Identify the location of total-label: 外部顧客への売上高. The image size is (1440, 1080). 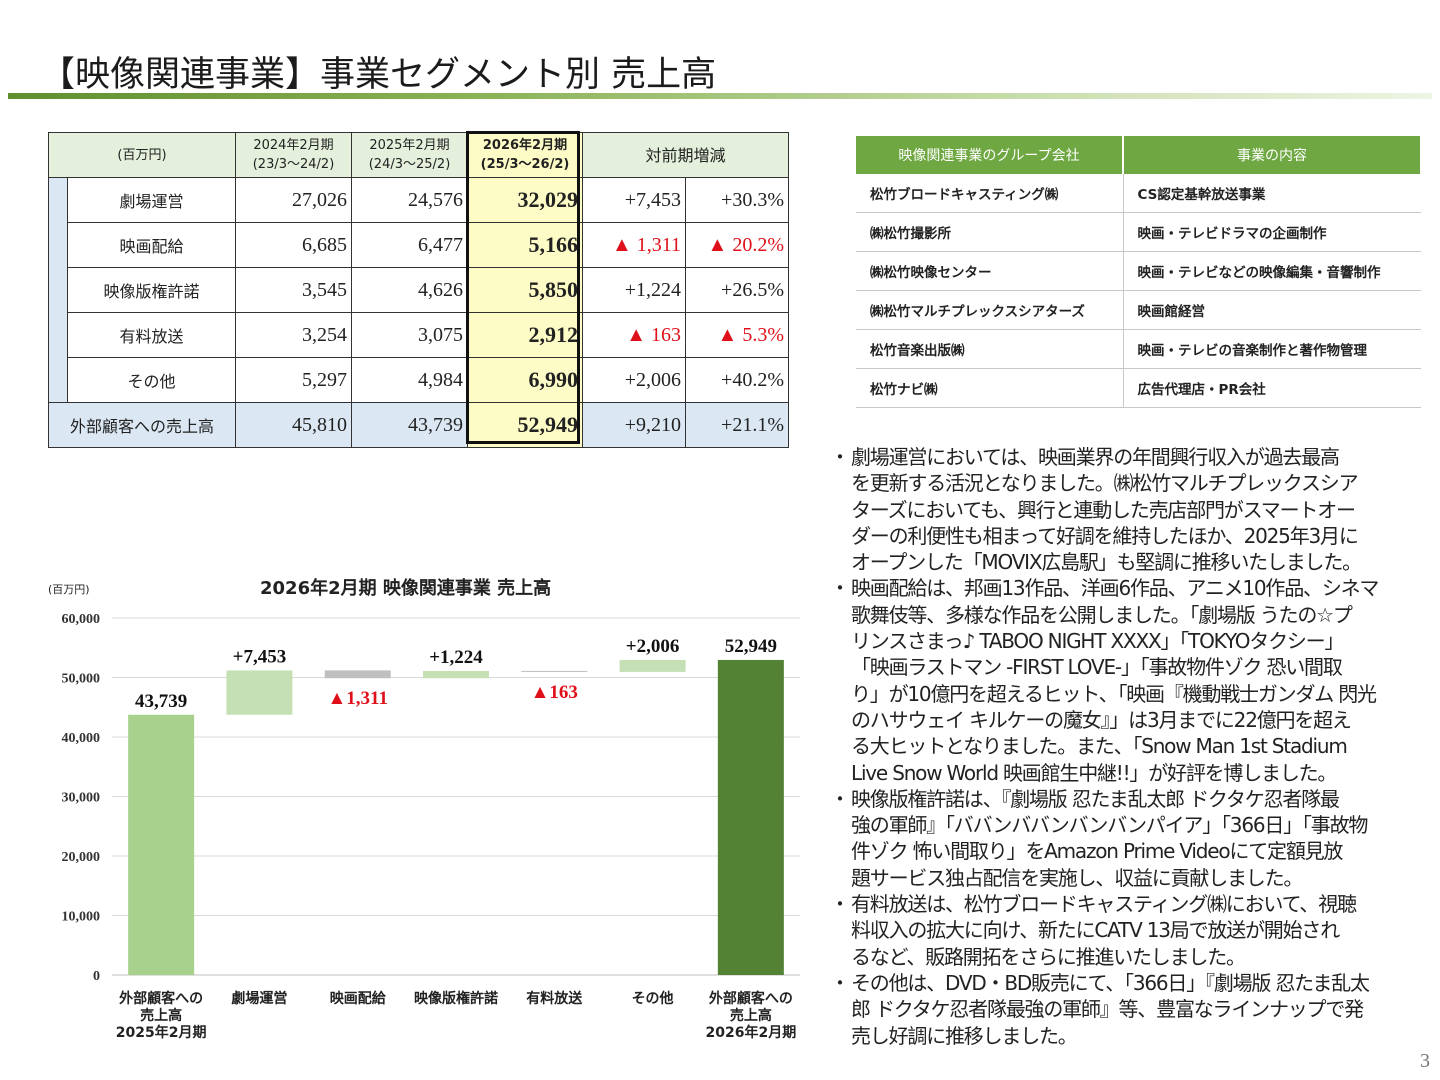
(142, 425).